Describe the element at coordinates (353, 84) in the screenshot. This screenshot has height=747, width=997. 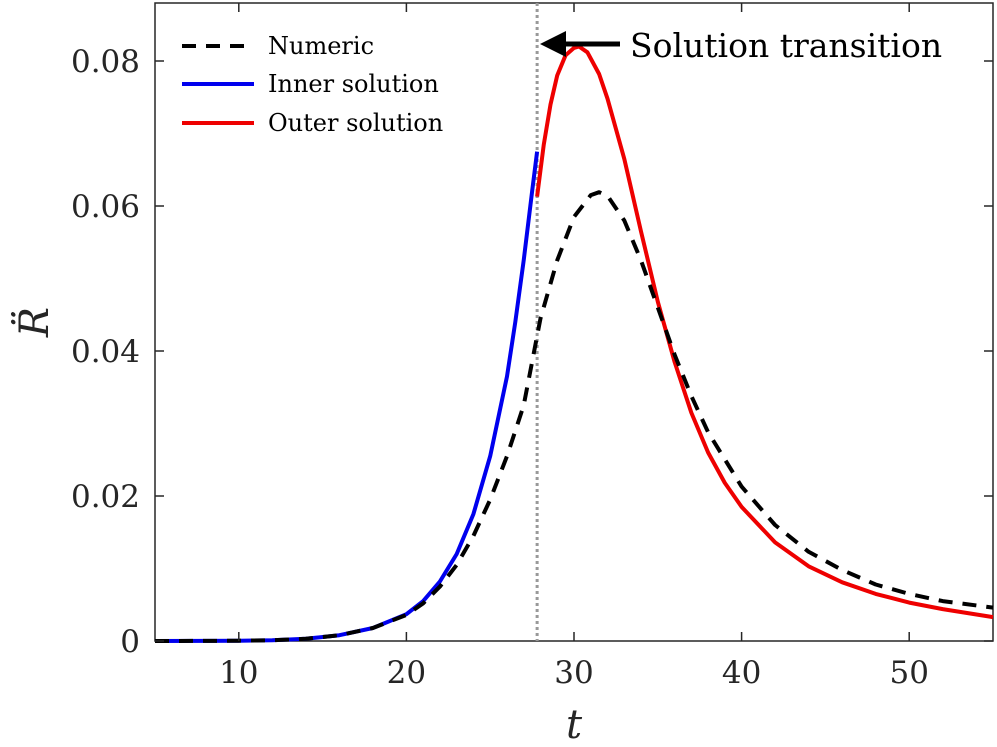
I see `legend-label: Inner solution` at that location.